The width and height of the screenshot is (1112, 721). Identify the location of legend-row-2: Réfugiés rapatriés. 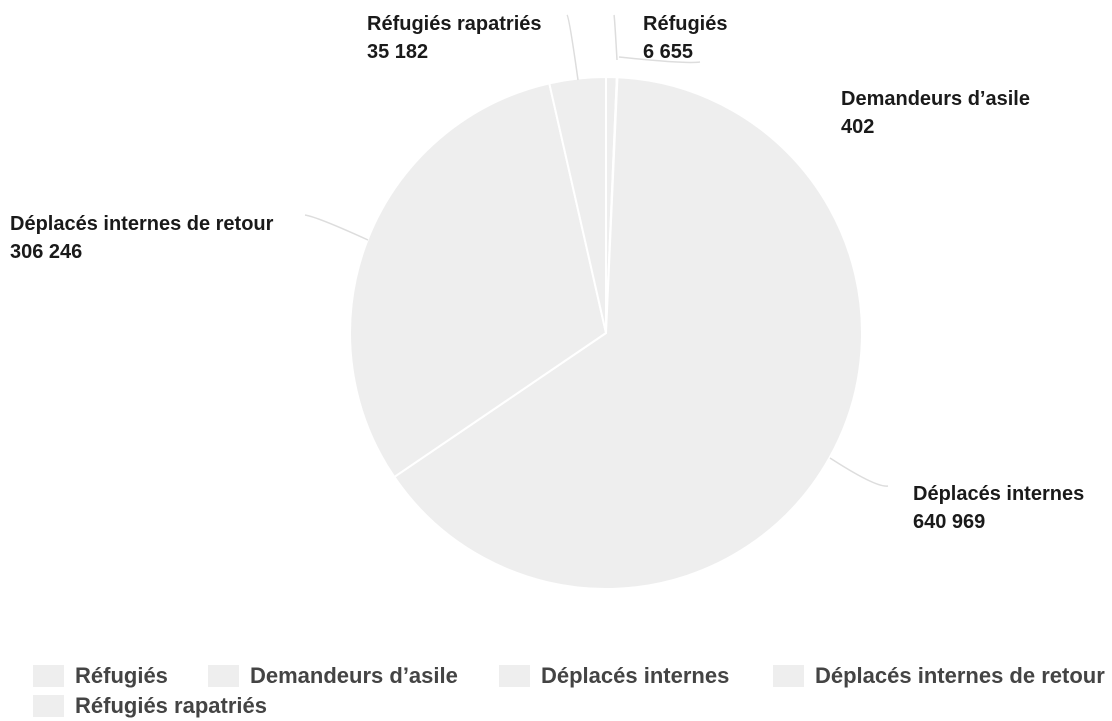
(572, 706).